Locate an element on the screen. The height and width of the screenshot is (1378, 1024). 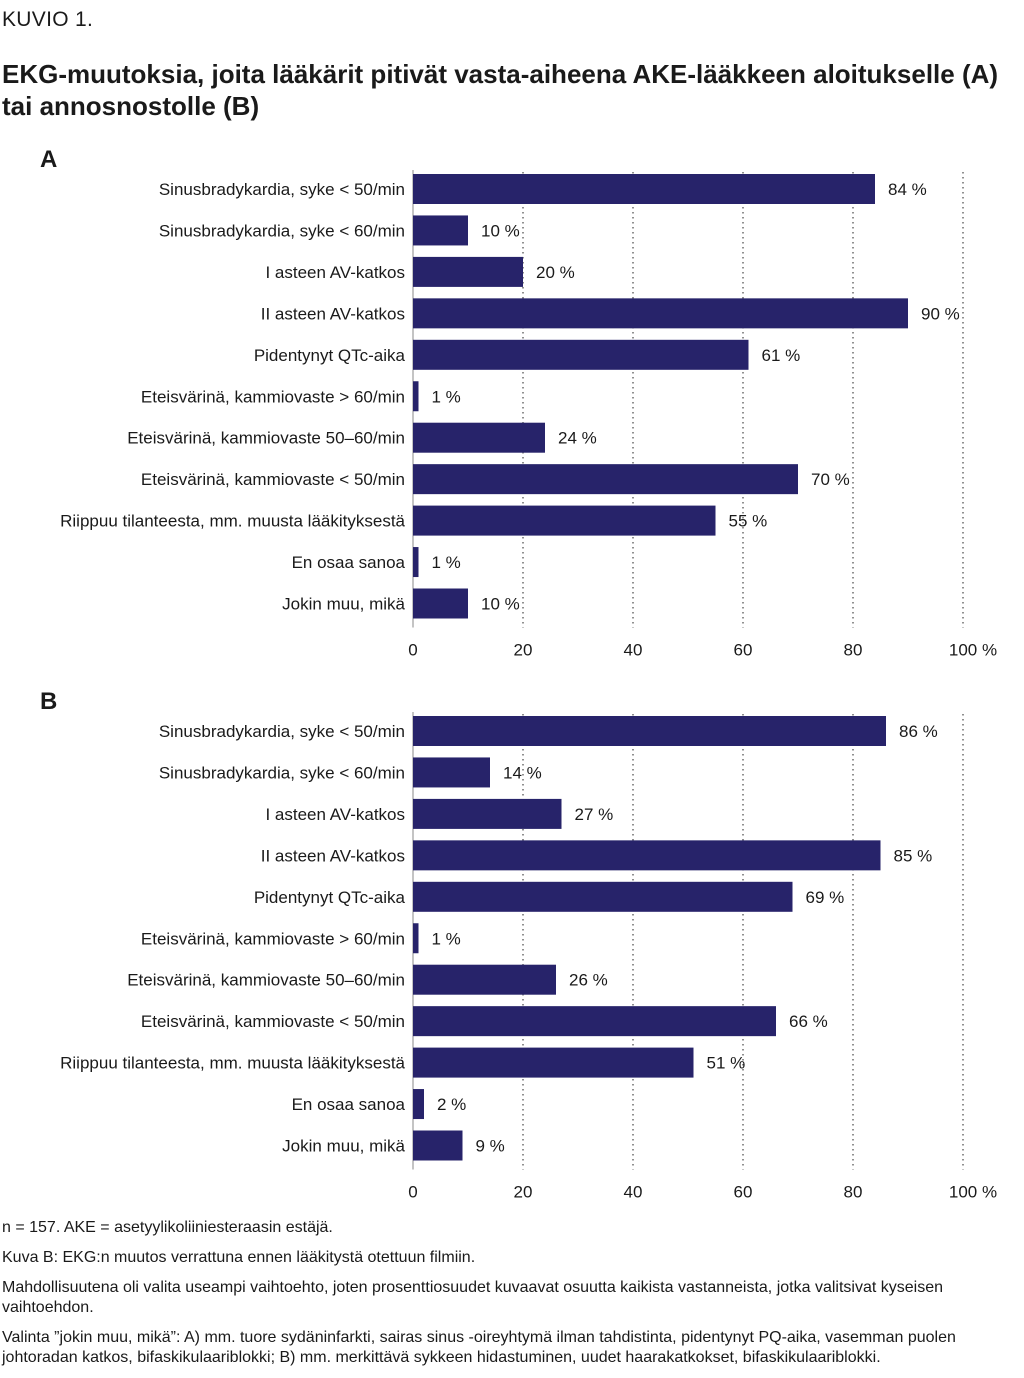
panel-b-label: B is located at coordinates (49, 701).